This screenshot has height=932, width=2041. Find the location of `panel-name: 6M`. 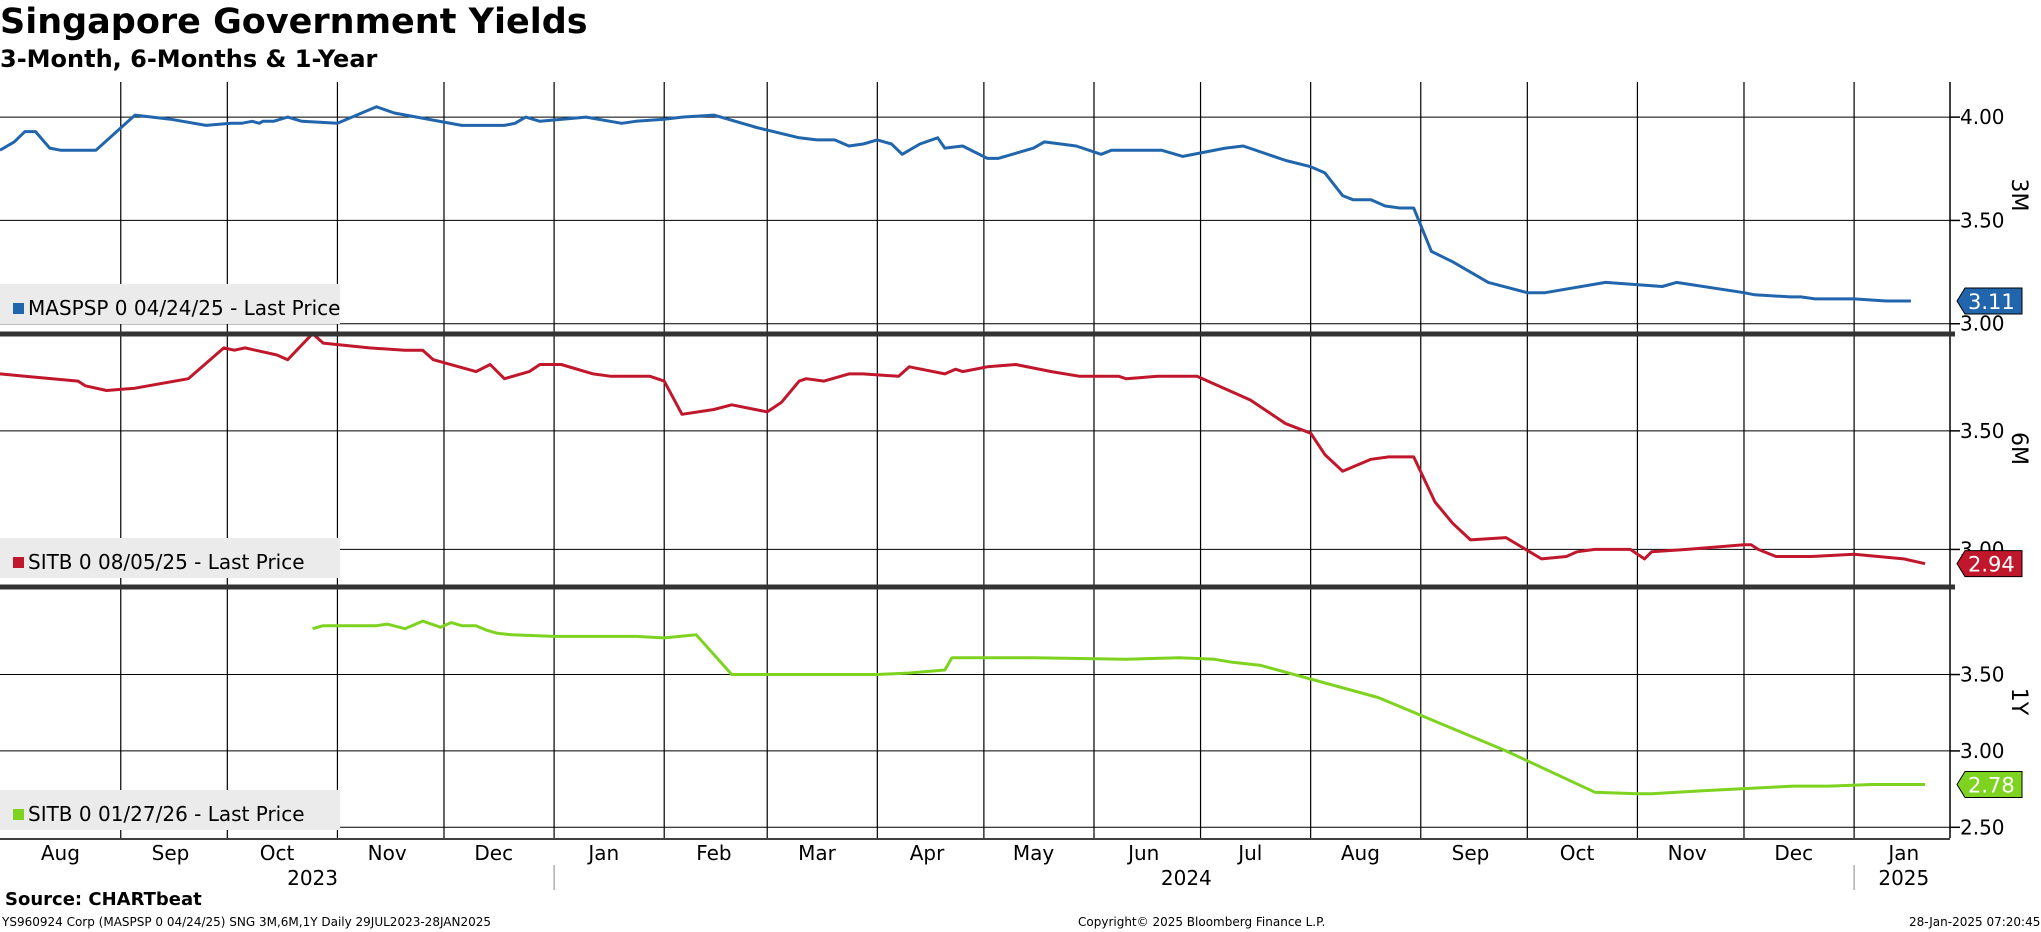

panel-name: 6M is located at coordinates (2018, 448).